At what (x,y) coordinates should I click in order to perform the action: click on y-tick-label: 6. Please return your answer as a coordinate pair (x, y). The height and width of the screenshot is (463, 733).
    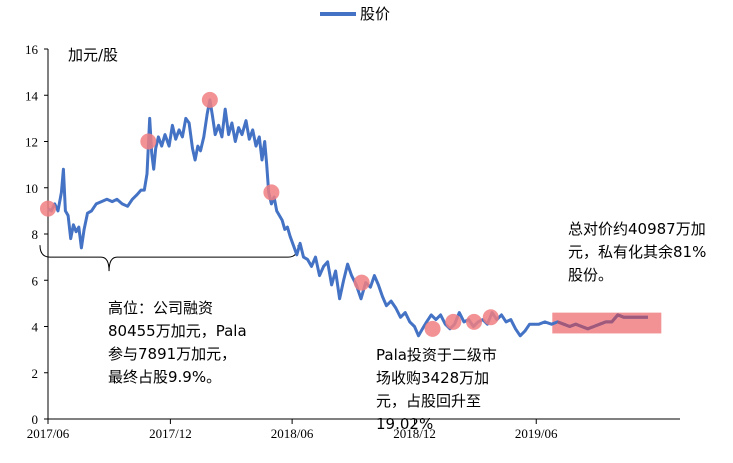
    Looking at the image, I should click on (35, 280).